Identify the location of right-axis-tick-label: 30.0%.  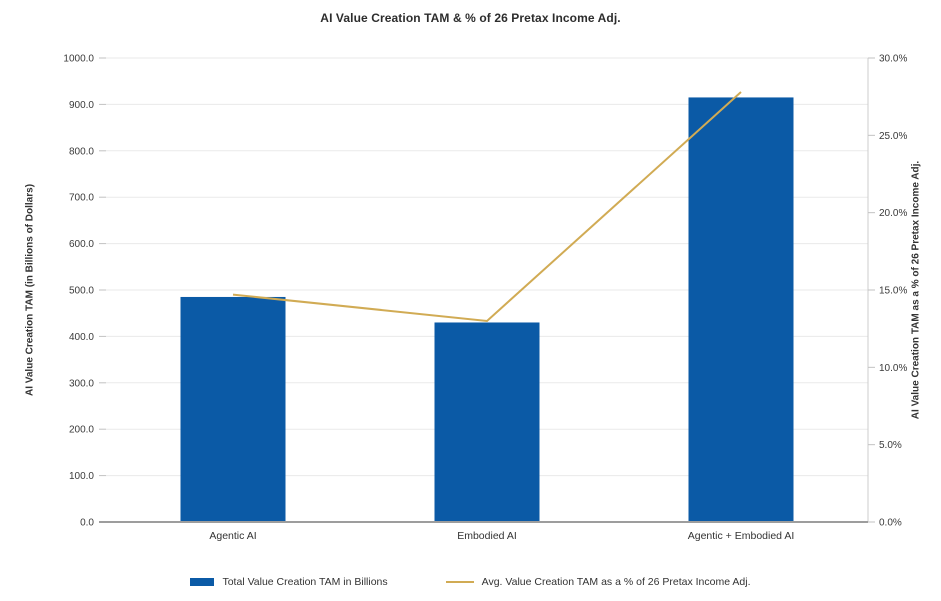
(893, 59).